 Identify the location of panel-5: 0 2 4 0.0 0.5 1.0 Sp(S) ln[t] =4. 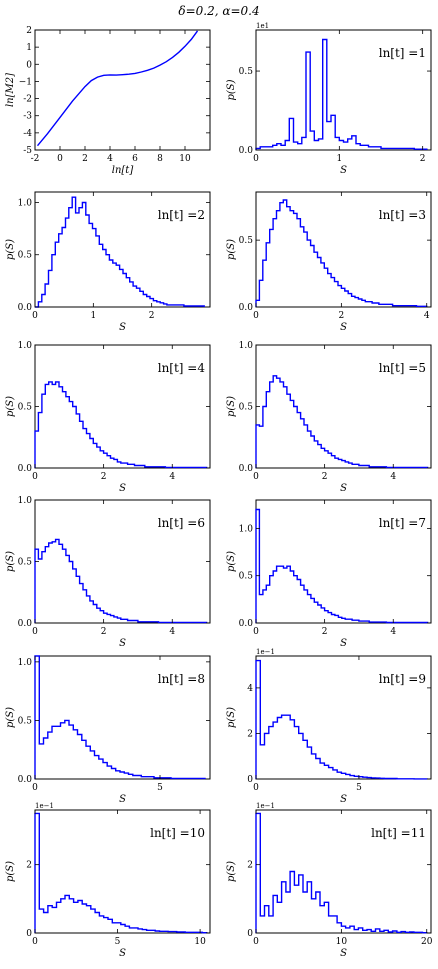
(108, 417).